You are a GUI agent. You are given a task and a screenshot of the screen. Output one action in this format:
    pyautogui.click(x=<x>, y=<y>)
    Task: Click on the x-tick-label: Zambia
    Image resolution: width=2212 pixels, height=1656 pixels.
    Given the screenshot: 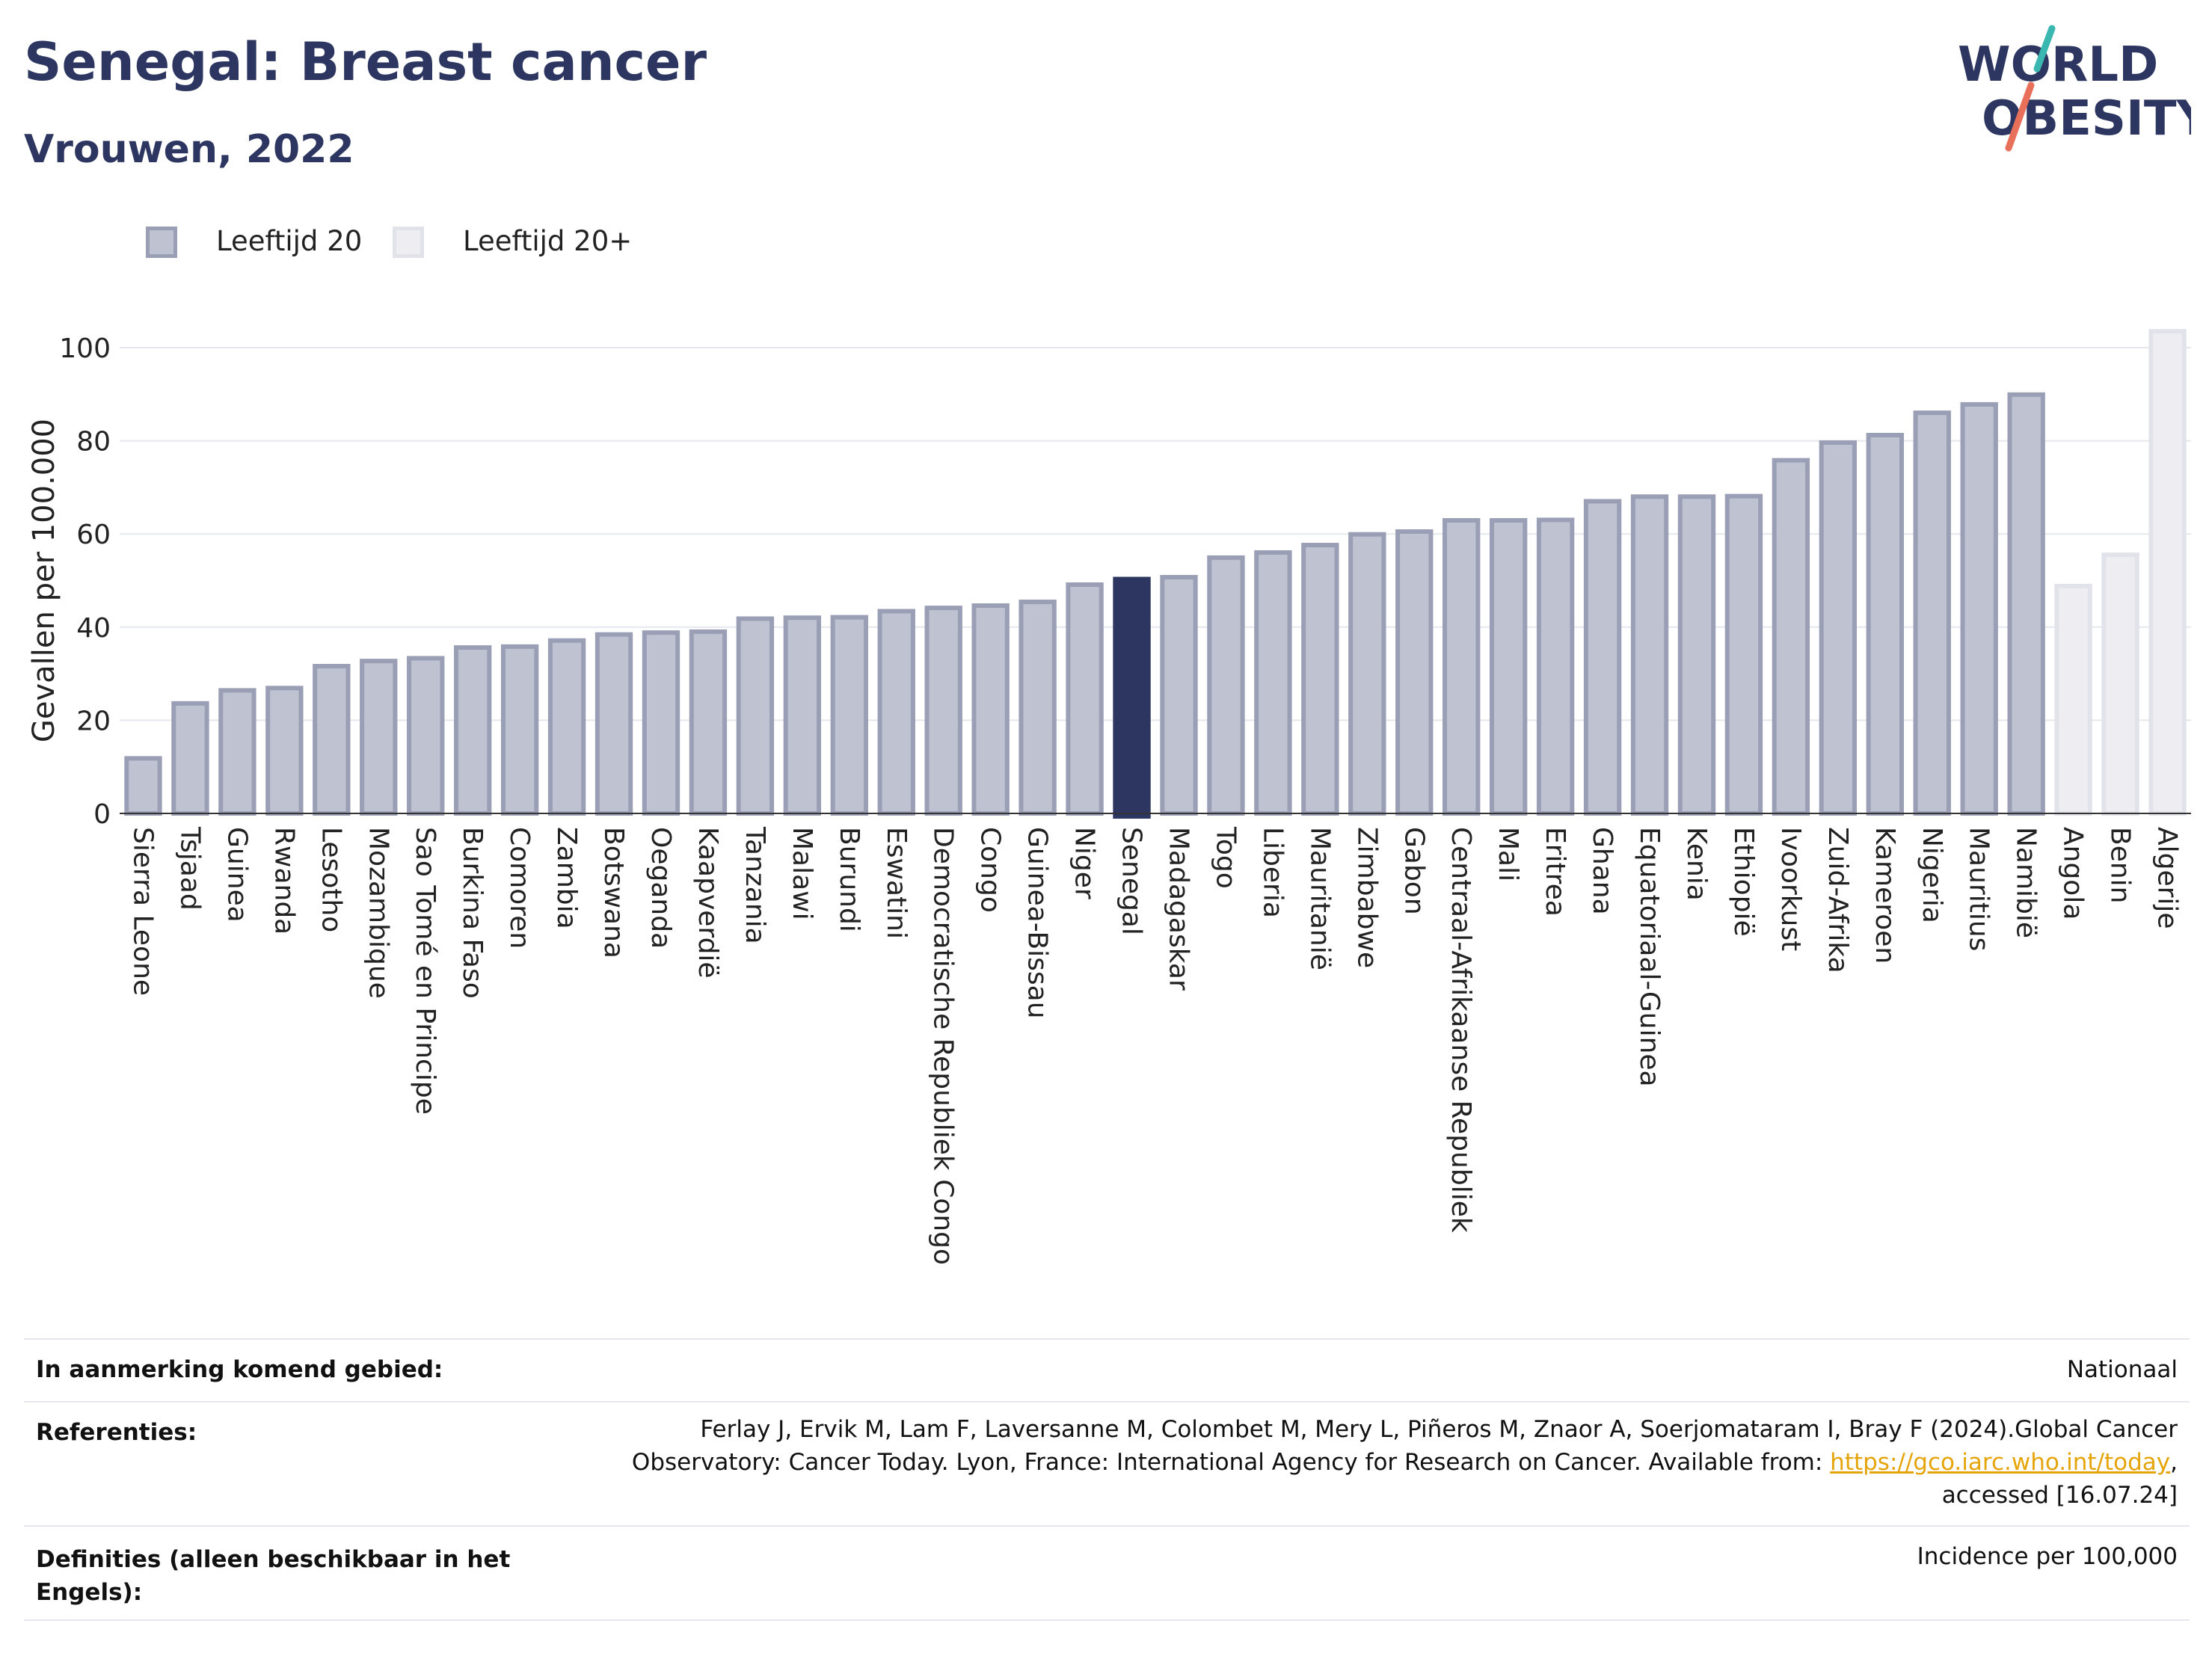 What is the action you would take?
    pyautogui.click(x=566, y=878)
    